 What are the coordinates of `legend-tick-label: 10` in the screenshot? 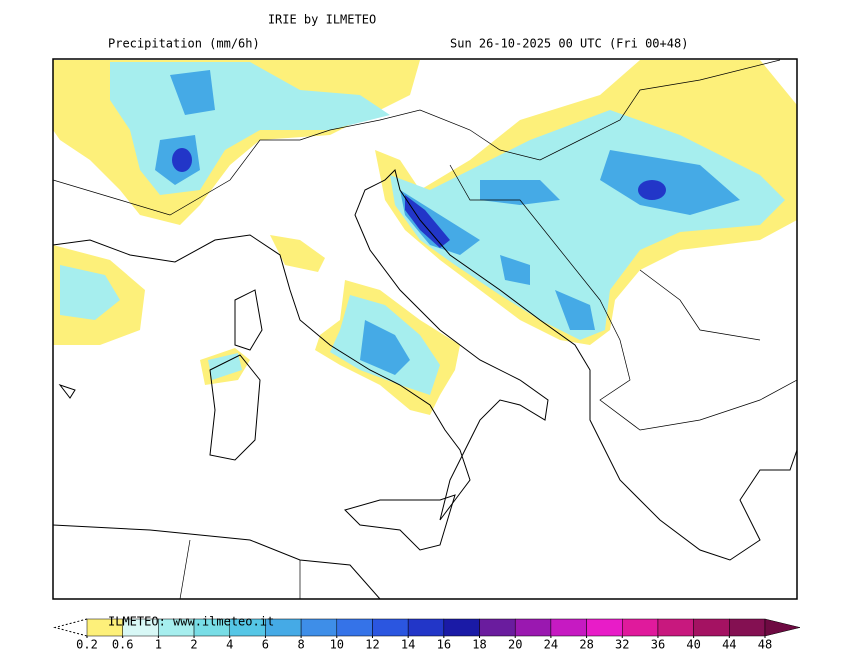 It's located at (337, 645).